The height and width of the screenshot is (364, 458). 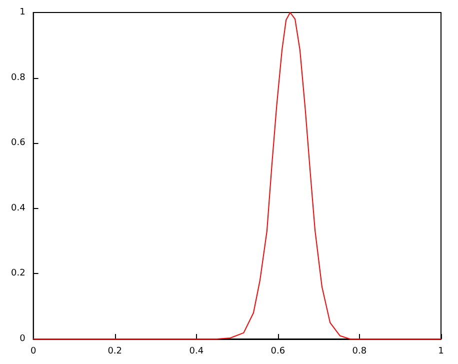 What do you see at coordinates (23, 339) in the screenshot?
I see `y-tick-label: 0` at bounding box center [23, 339].